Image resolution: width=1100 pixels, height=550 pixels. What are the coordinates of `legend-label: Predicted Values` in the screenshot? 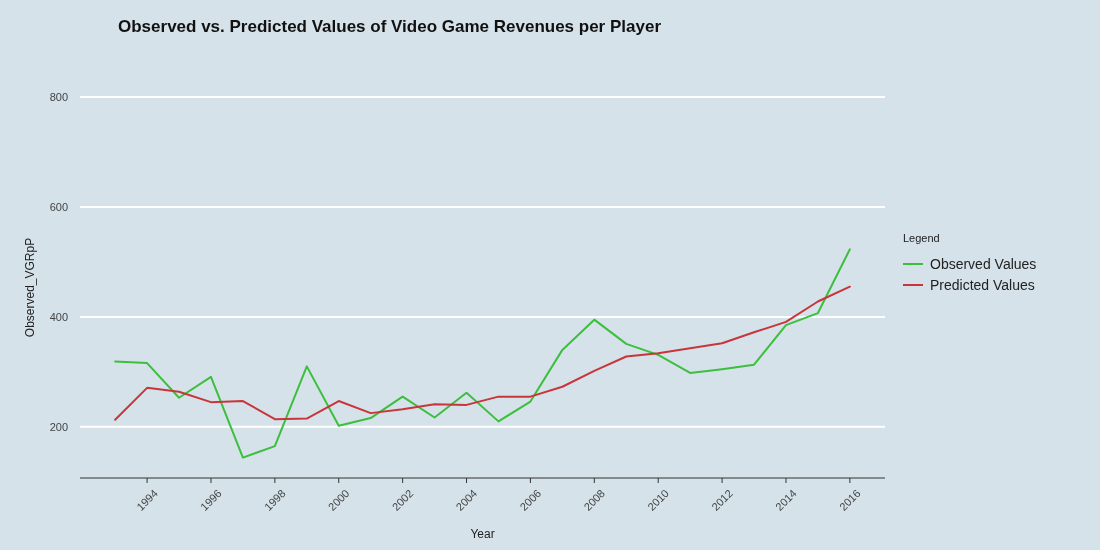 It's located at (982, 284).